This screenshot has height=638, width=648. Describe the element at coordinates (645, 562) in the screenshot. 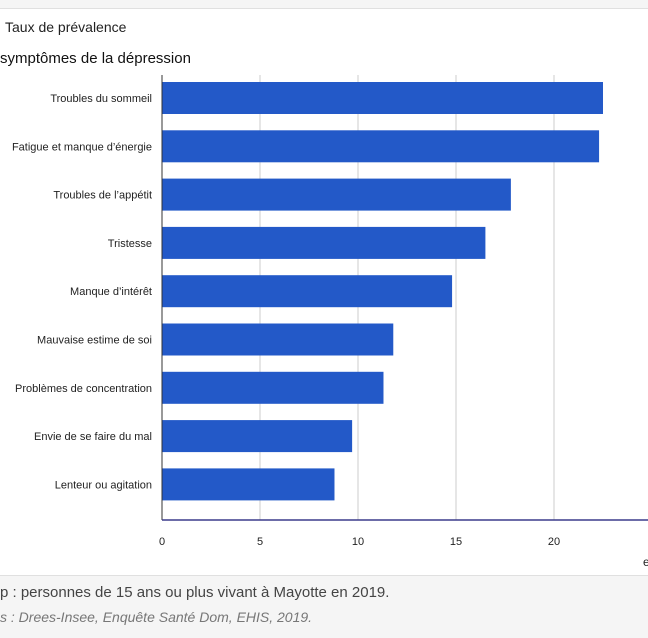

I see `x-axis-label: e` at that location.